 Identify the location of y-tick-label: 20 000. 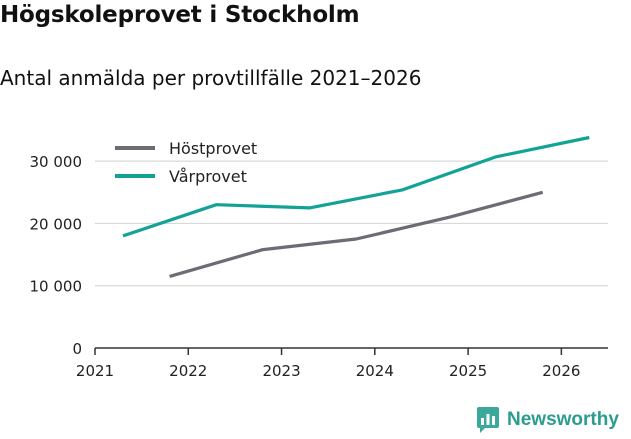
(56, 224).